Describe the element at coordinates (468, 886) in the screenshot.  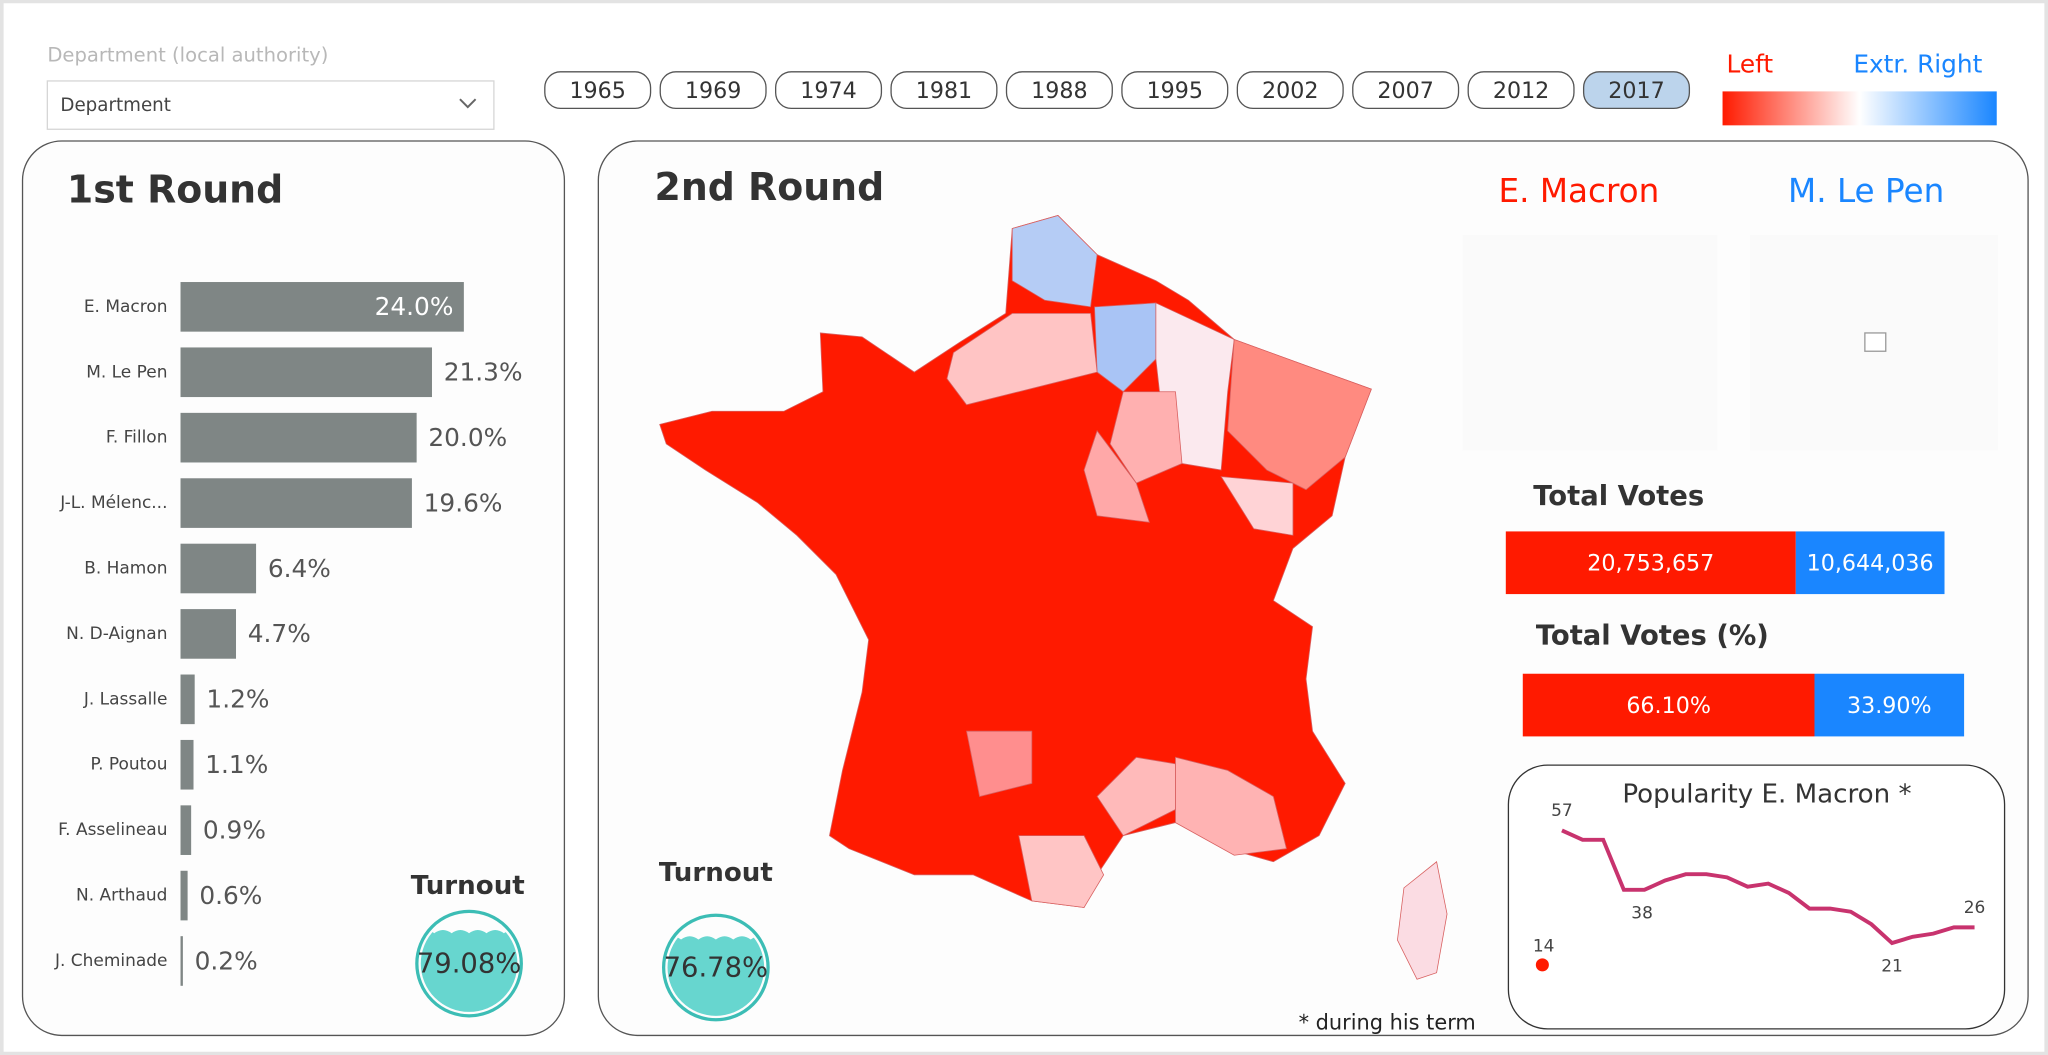
I see `turnout1-title: Turnout` at that location.